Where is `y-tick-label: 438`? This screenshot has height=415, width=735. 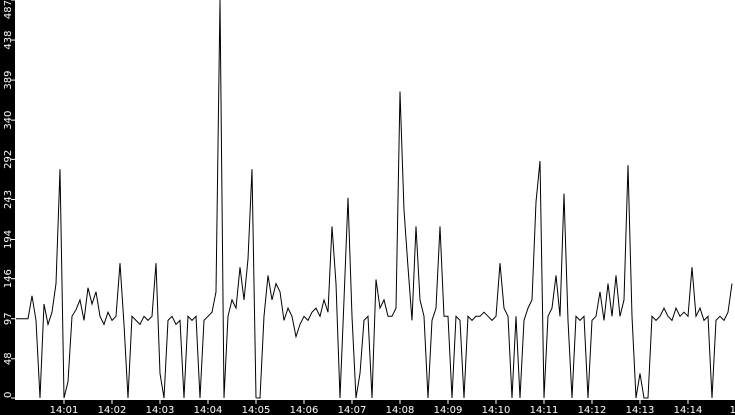 y-tick-label: 438 is located at coordinates (8, 39).